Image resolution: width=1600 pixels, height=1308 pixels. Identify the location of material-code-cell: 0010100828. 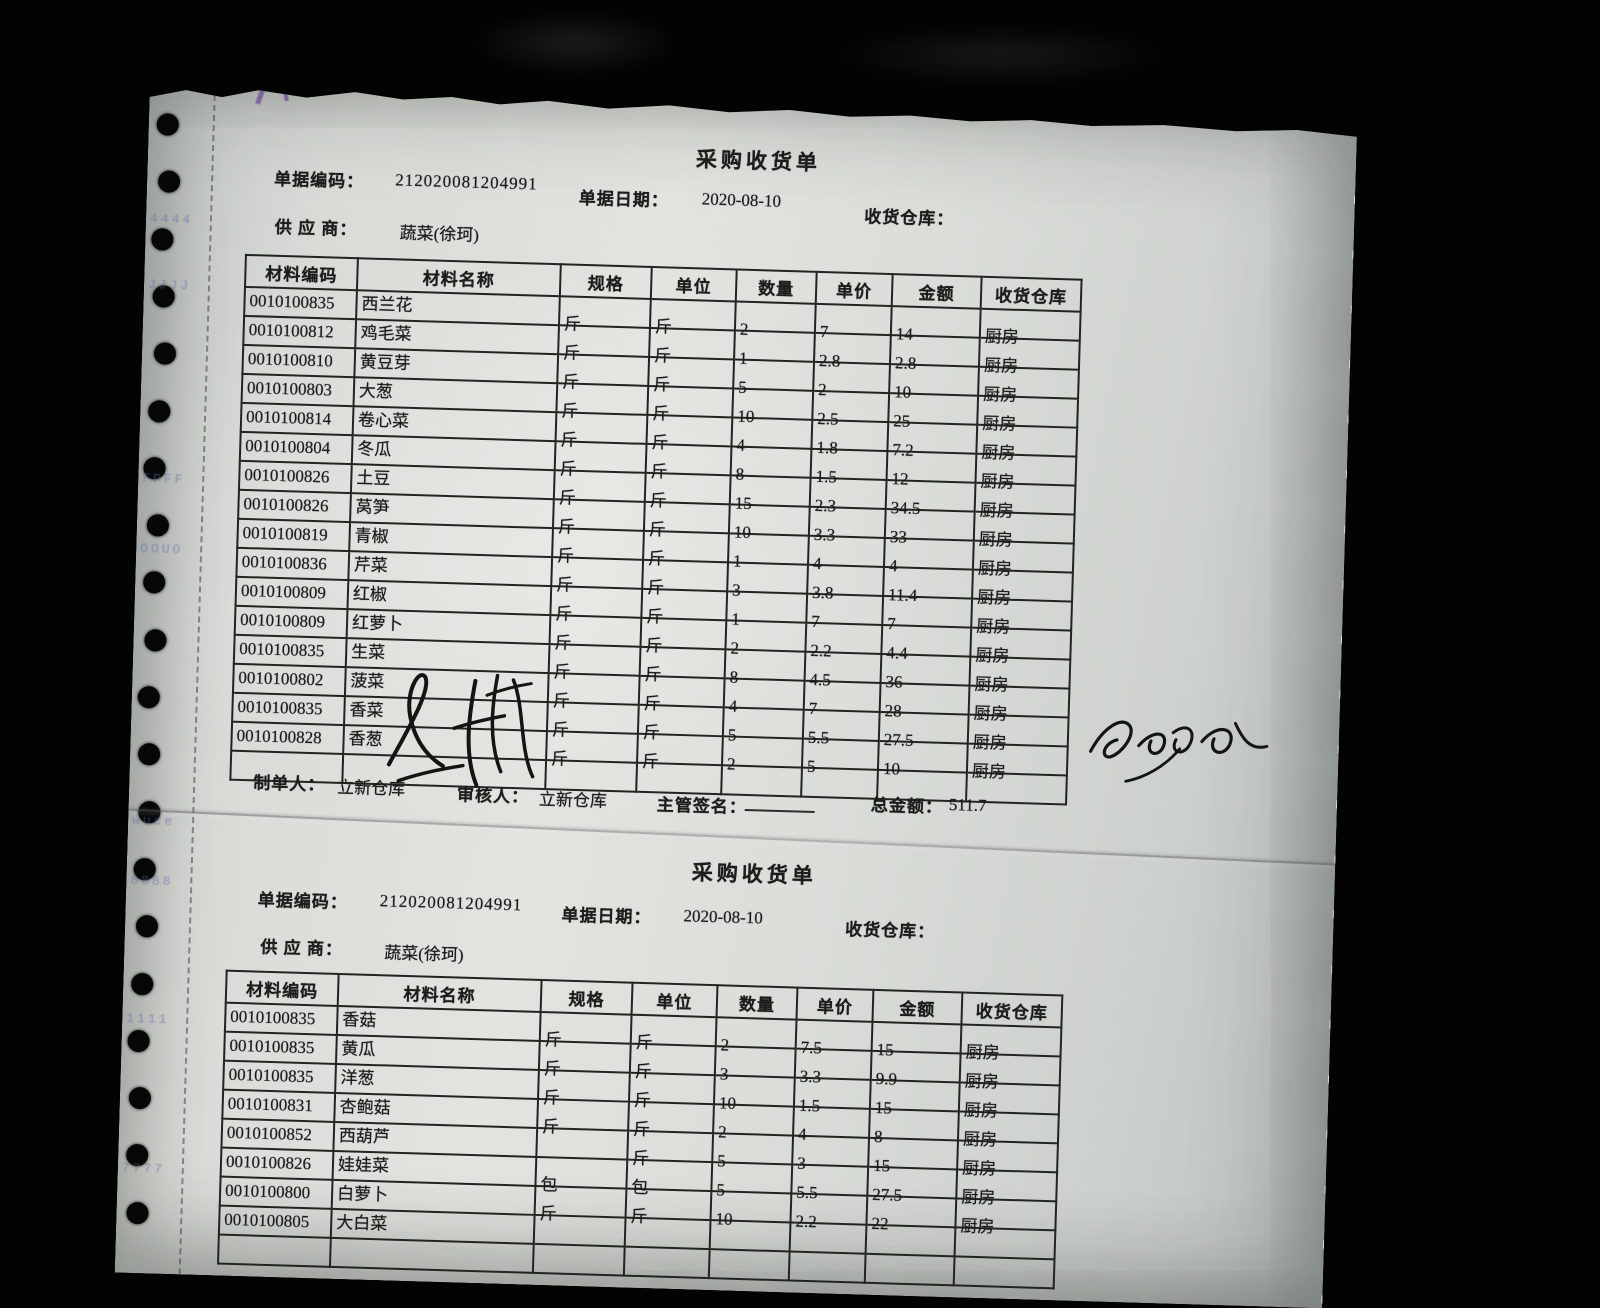
(287, 738).